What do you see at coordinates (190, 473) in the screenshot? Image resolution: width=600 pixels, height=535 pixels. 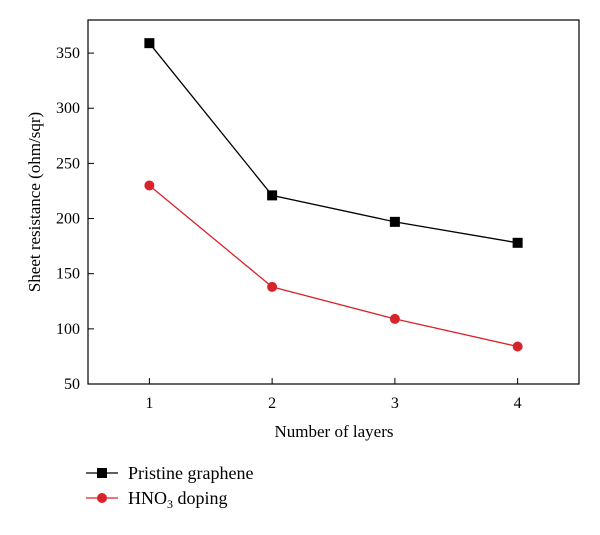 I see `legend-label-pristine: Pristine graphene` at bounding box center [190, 473].